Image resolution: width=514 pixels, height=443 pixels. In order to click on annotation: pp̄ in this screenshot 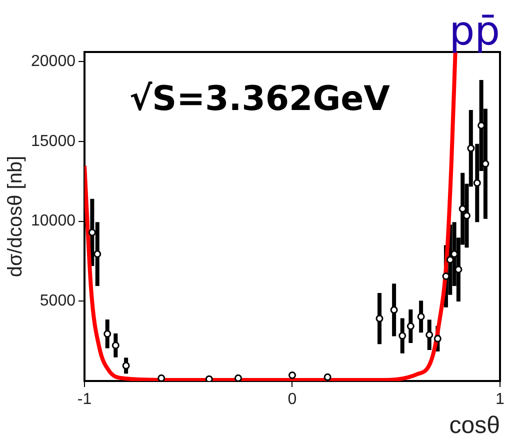, I will do `click(474, 31)`.